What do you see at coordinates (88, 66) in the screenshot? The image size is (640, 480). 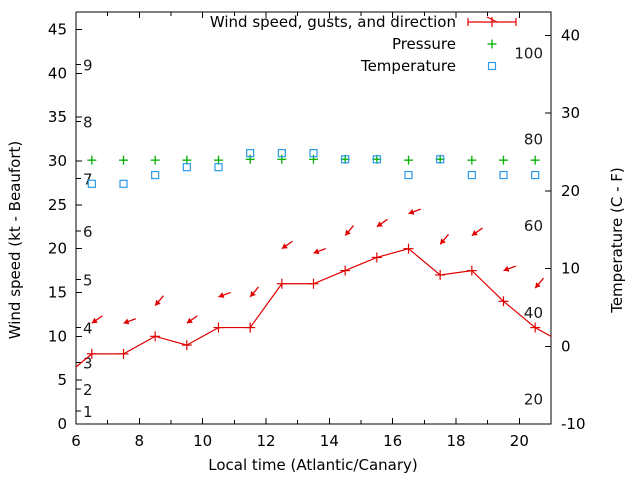 I see `beaufort-label: 9` at bounding box center [88, 66].